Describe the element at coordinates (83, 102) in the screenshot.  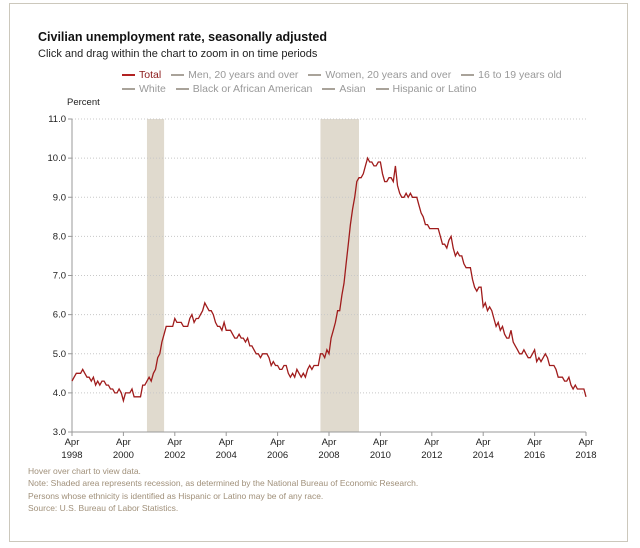
I see `y-axis-label: Percent` at that location.